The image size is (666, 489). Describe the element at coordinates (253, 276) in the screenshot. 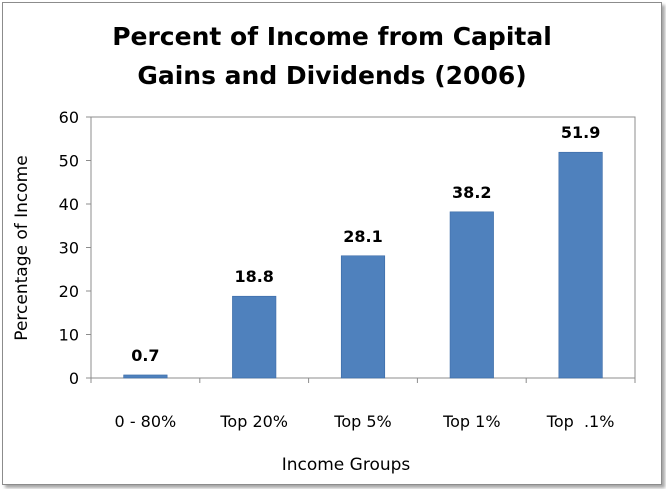

I see `data-label: 18.8` at that location.